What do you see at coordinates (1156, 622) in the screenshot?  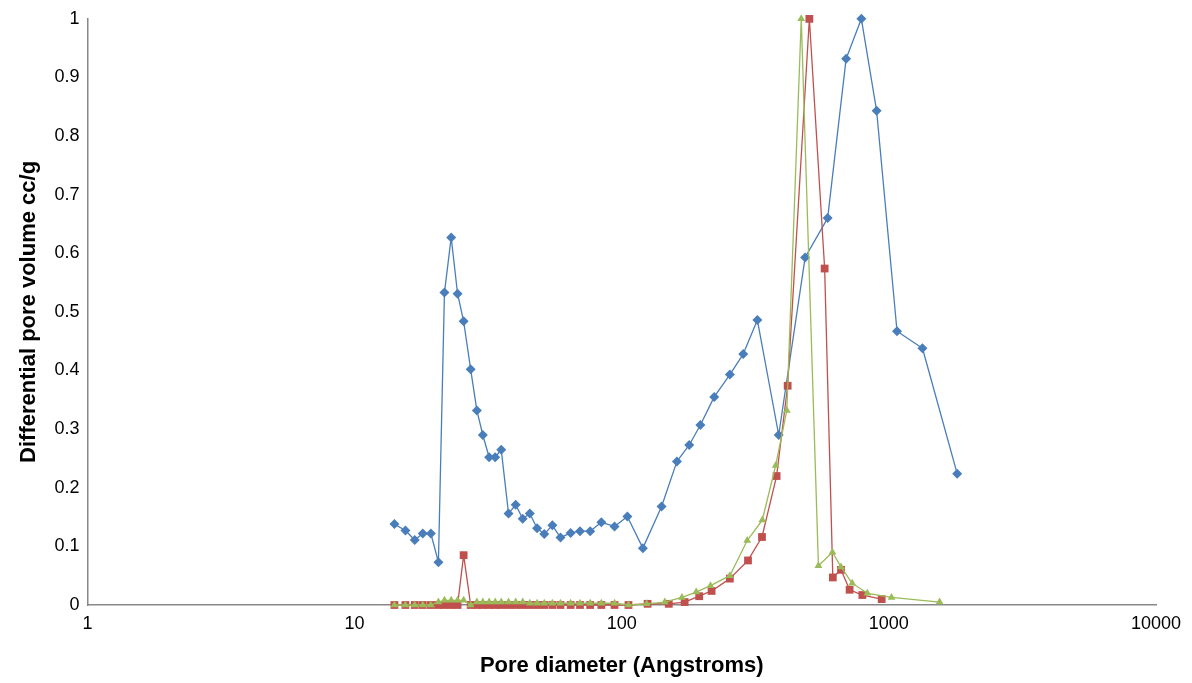 I see `x-tick-label: 10000` at bounding box center [1156, 622].